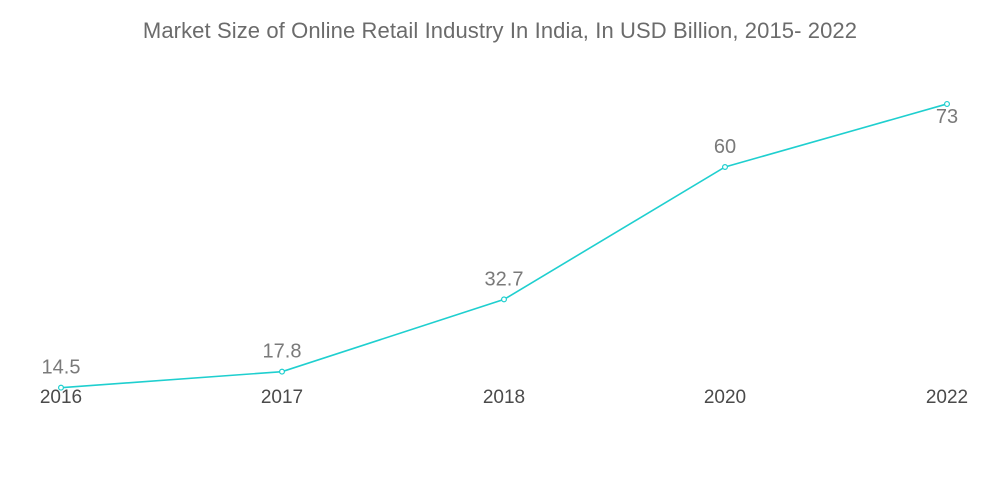 The height and width of the screenshot is (504, 1000). Describe the element at coordinates (724, 167) in the screenshot. I see `data-point-2020` at that location.